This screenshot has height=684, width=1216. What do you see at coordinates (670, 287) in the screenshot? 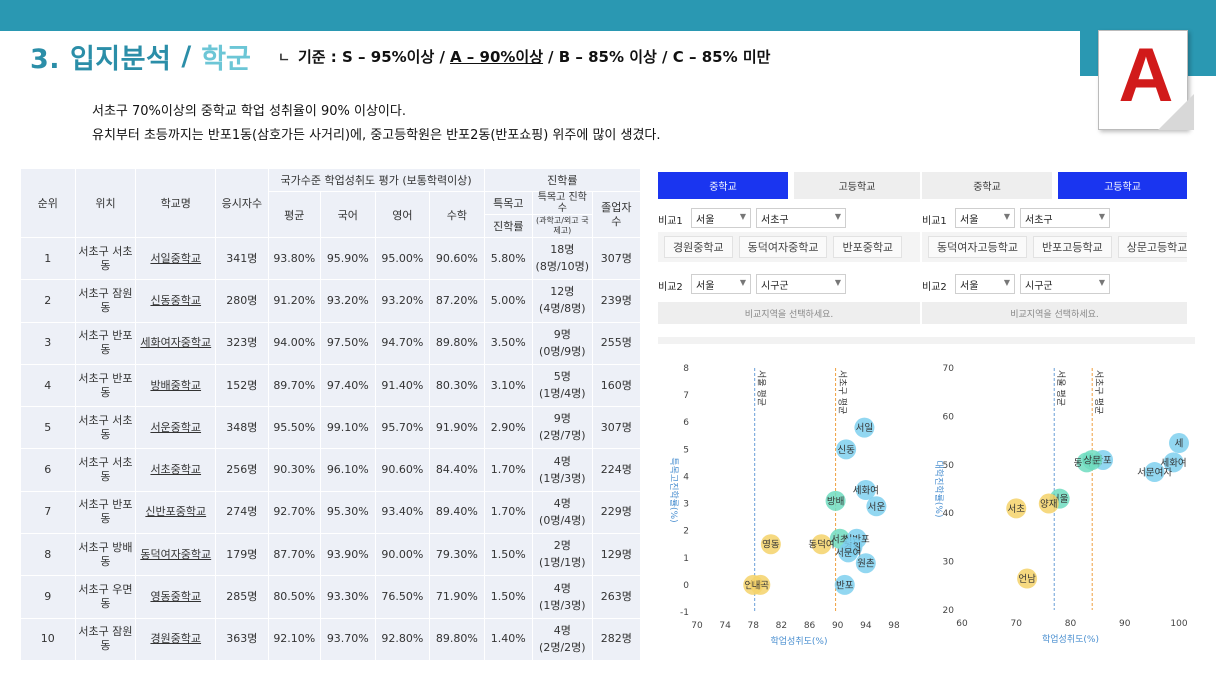
I see `left-cmp2-label: 비교2` at bounding box center [670, 287].